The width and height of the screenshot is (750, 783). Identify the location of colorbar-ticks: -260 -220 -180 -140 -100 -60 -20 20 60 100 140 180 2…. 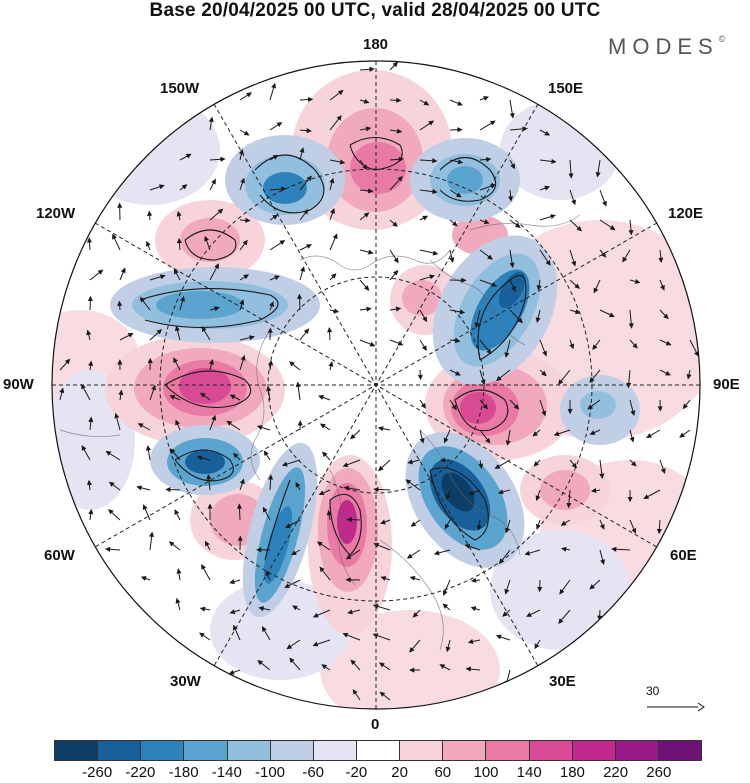
(375, 773).